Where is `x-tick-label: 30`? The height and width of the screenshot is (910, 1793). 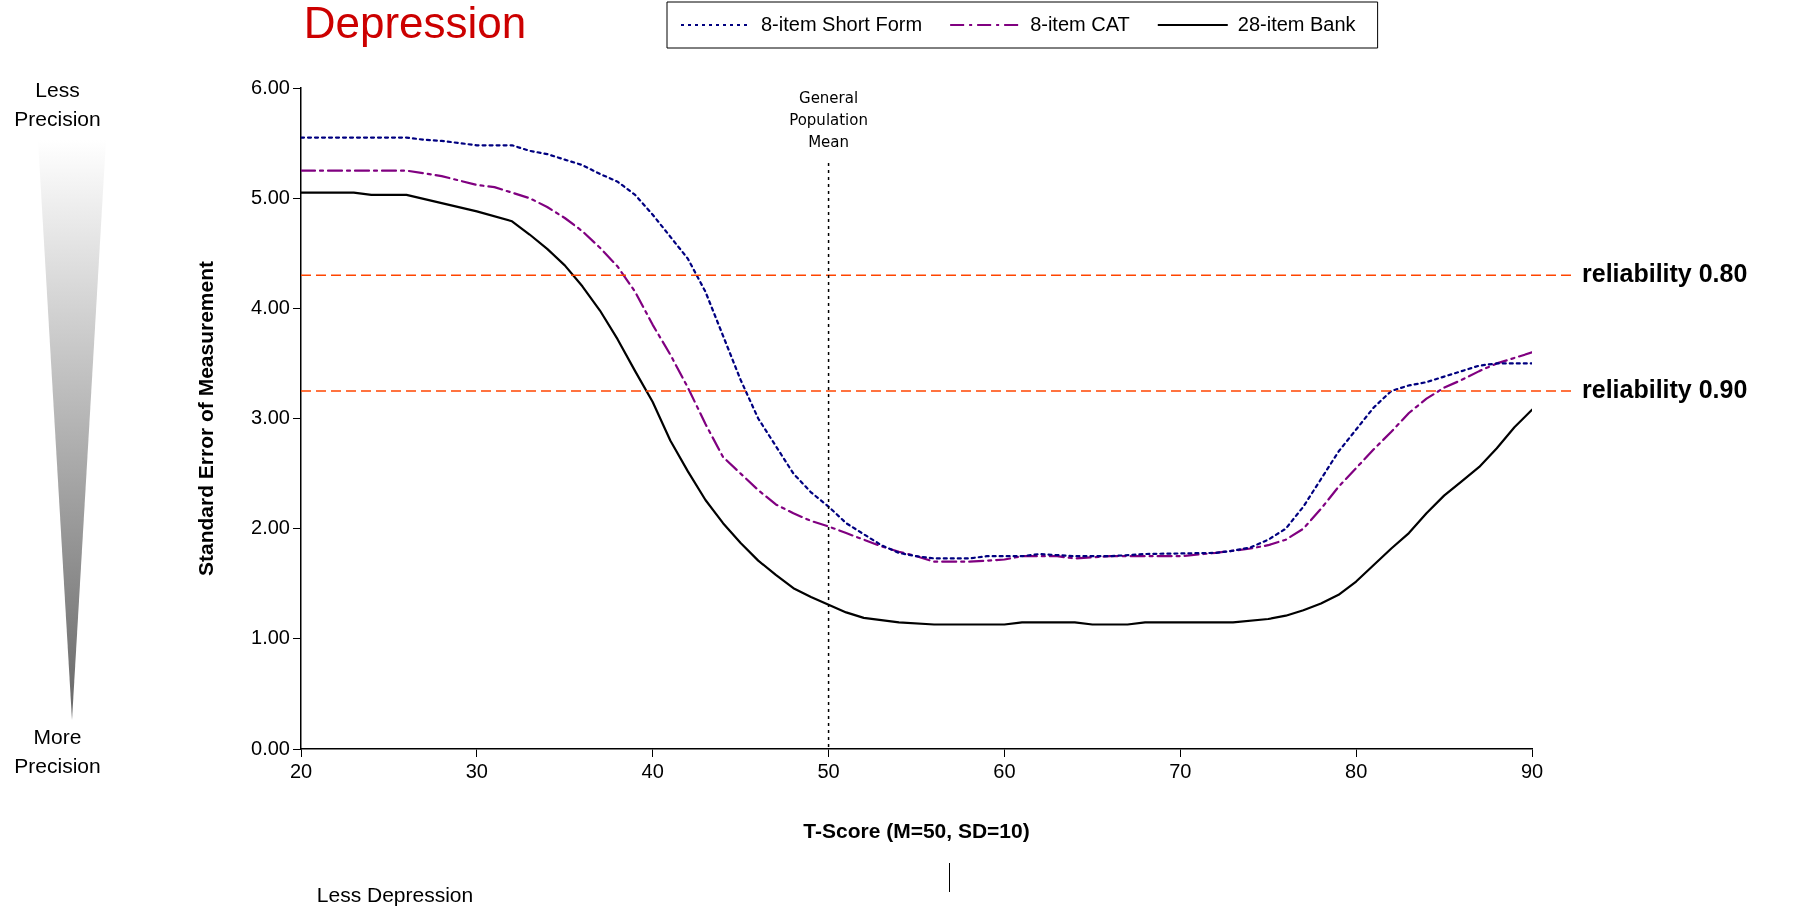
x-tick-label: 30 is located at coordinates (476, 770).